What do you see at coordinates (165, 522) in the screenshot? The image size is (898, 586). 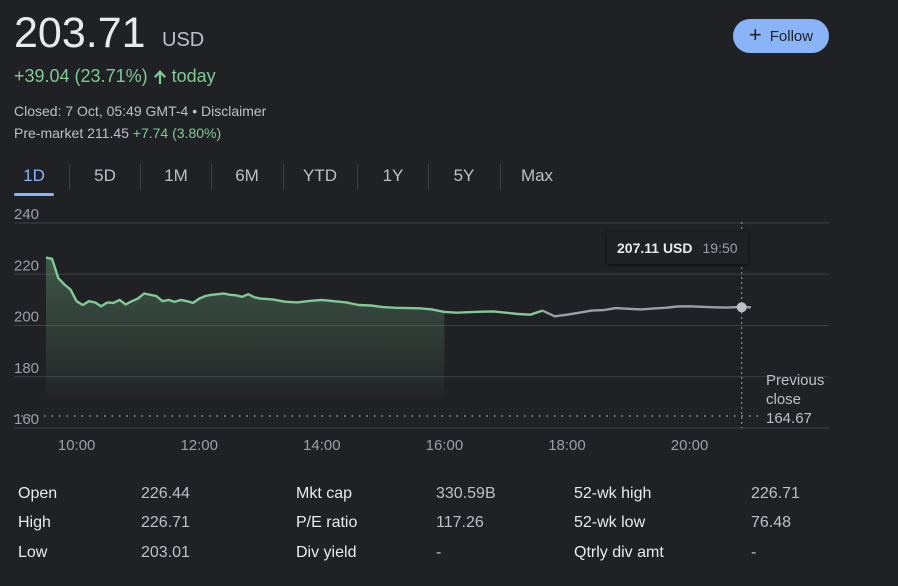 I see `stat-high-value: 226.71` at bounding box center [165, 522].